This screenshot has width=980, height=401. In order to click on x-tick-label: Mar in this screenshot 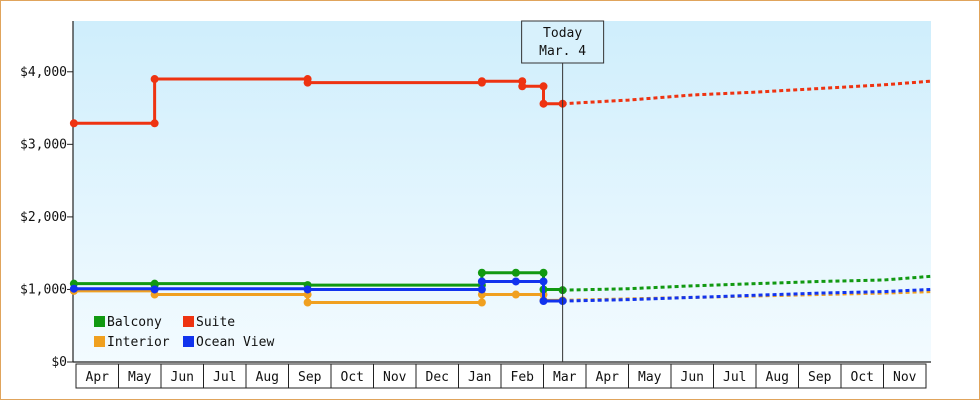, I will do `click(565, 377)`.